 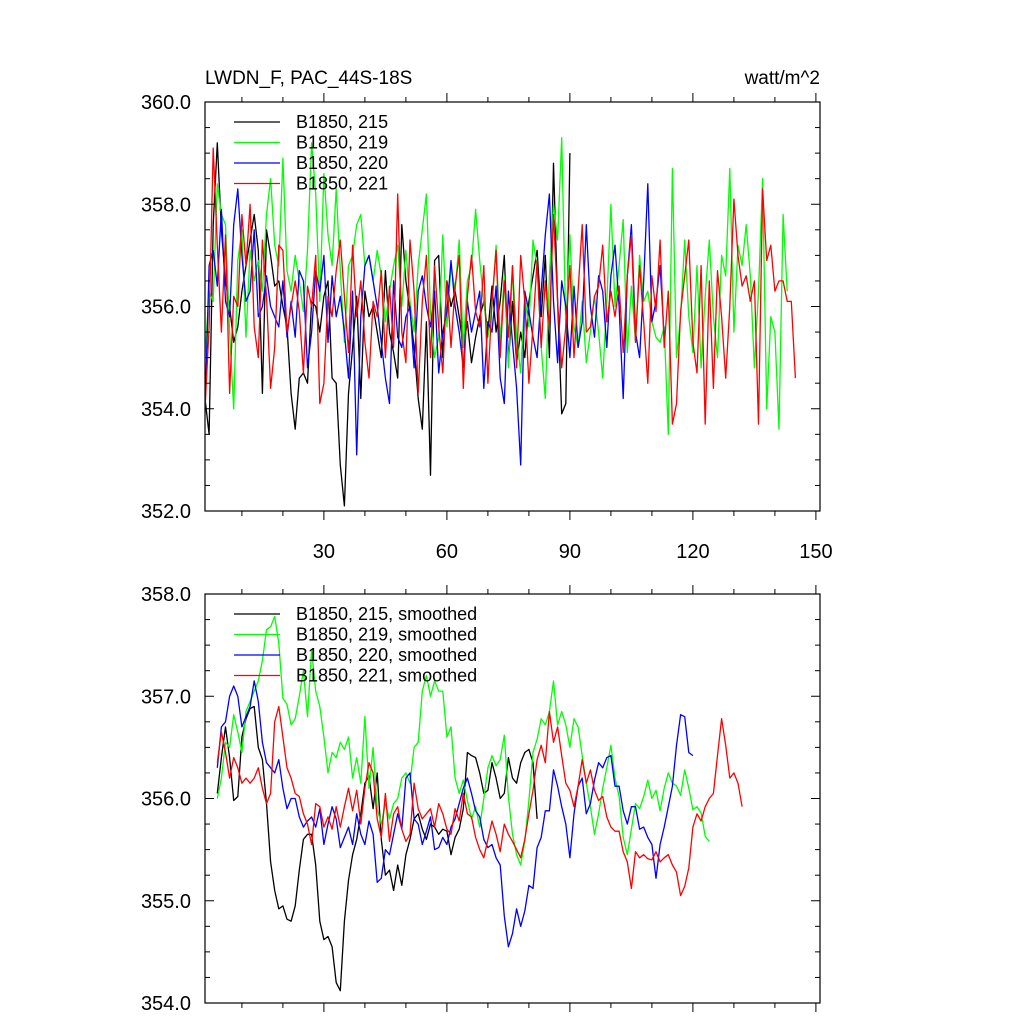 What do you see at coordinates (386, 614) in the screenshot?
I see `bottom-legend-label-1: B1850, 215, smoothed` at bounding box center [386, 614].